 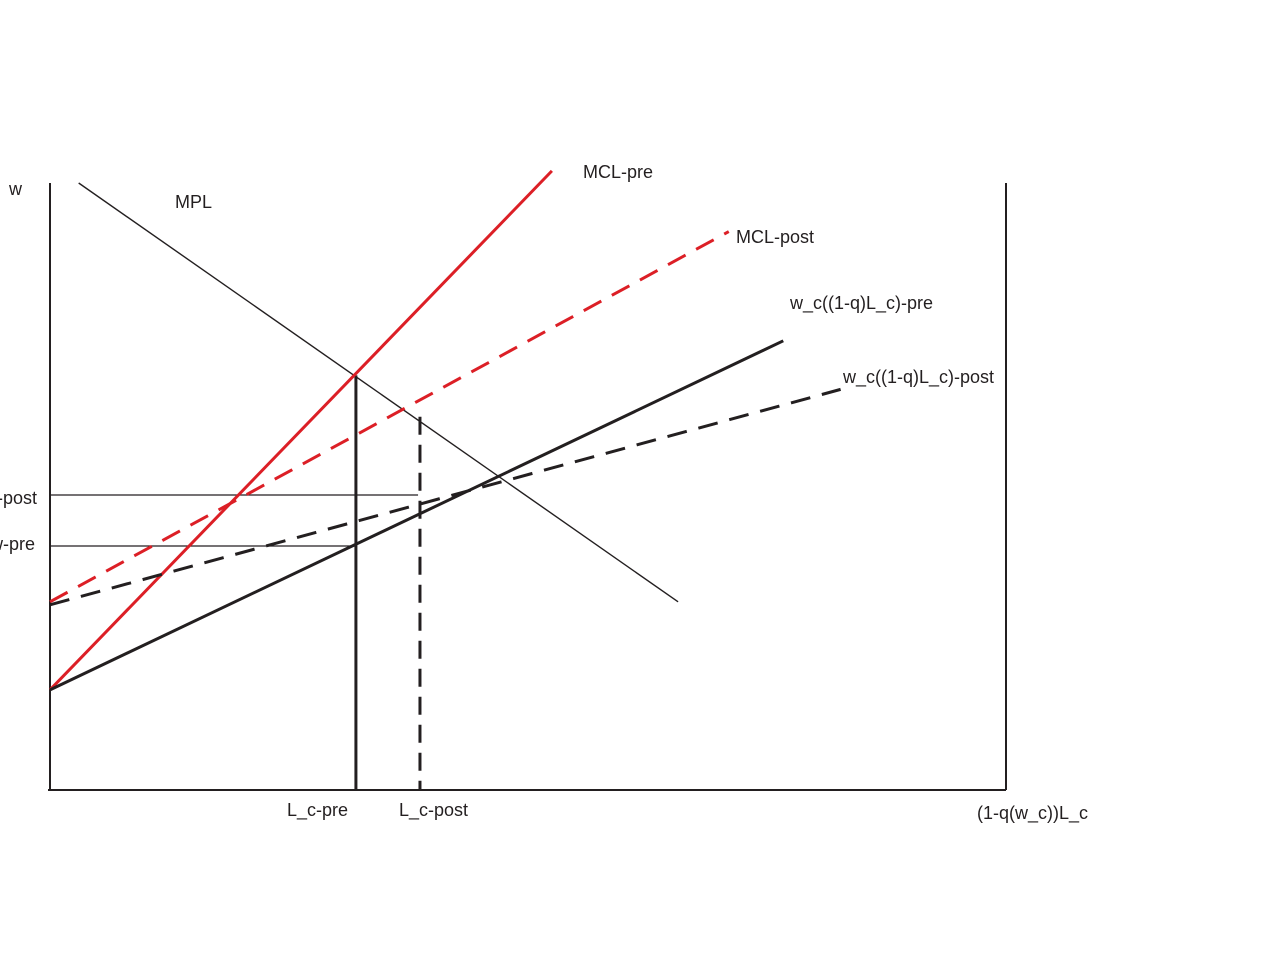 What do you see at coordinates (17, 544) in the screenshot?
I see `y-marker-label-w-pre: w-pre` at bounding box center [17, 544].